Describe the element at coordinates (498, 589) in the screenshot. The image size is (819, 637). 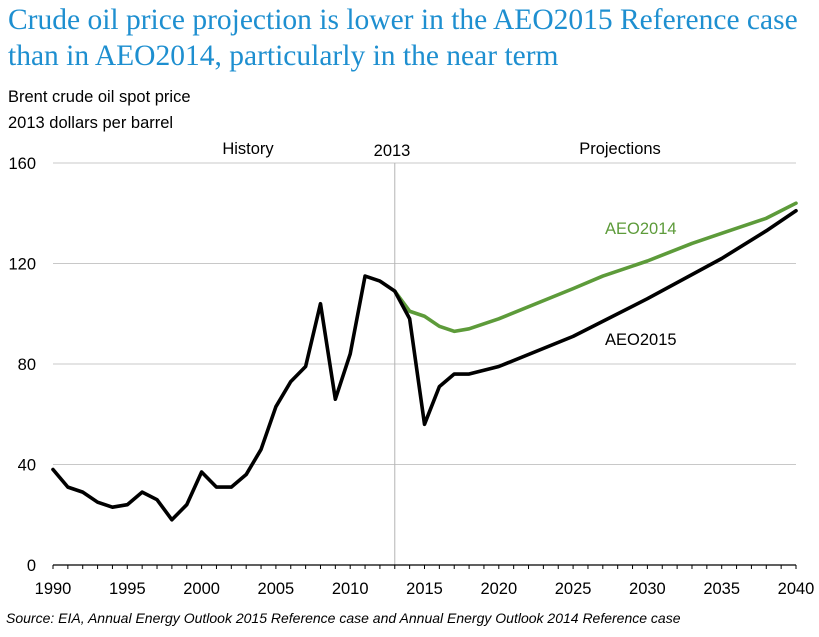
I see `x-tick-label: 2020` at that location.